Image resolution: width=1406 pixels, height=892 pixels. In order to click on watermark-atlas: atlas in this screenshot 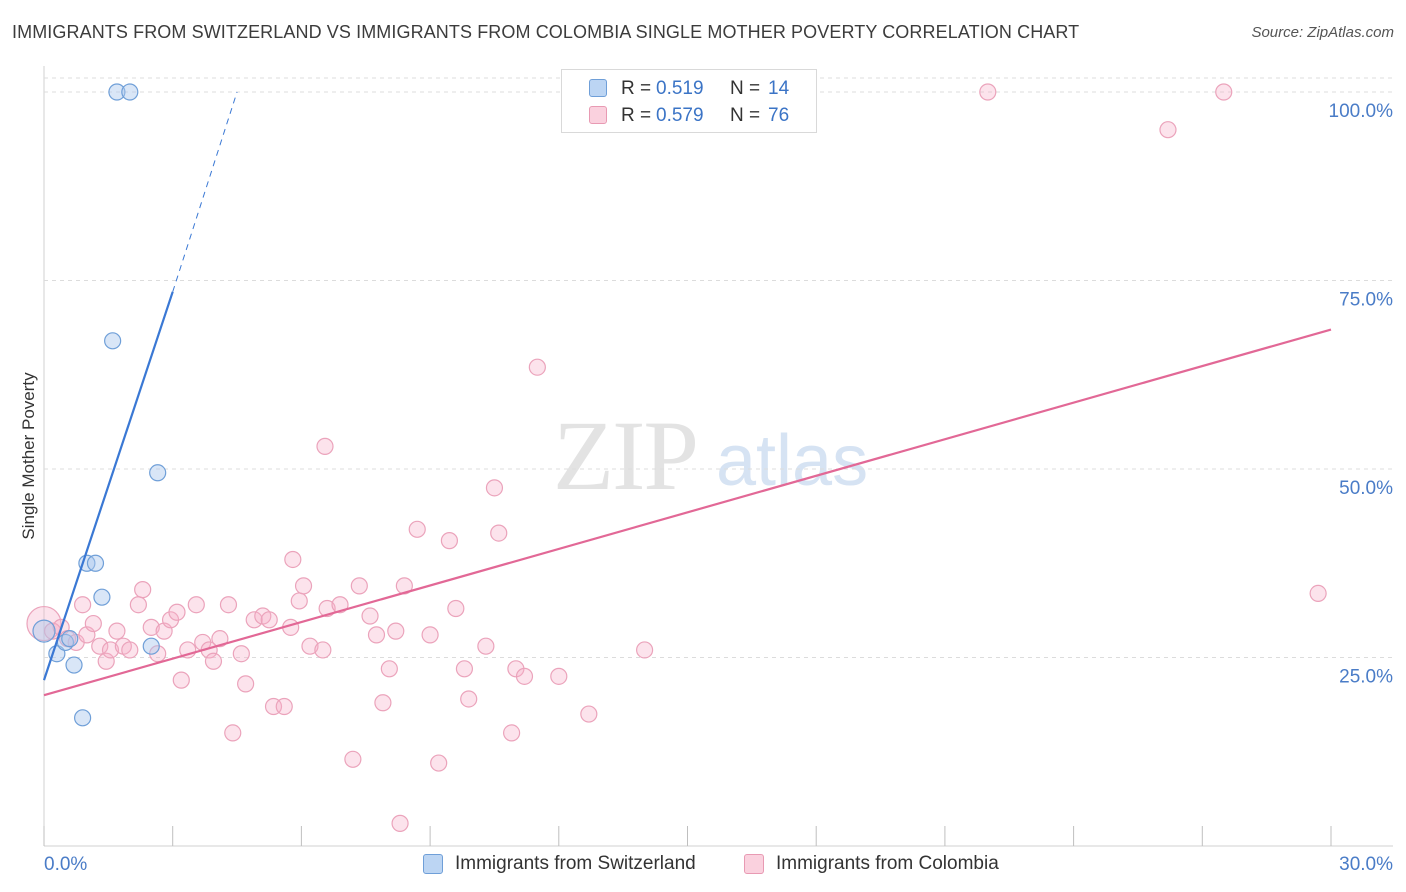, I will do `click(792, 461)`.